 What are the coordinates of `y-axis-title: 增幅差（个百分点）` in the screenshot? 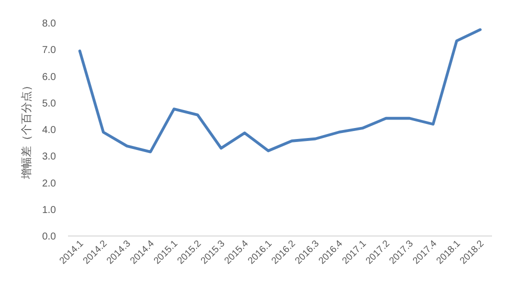 It's located at (26, 130).